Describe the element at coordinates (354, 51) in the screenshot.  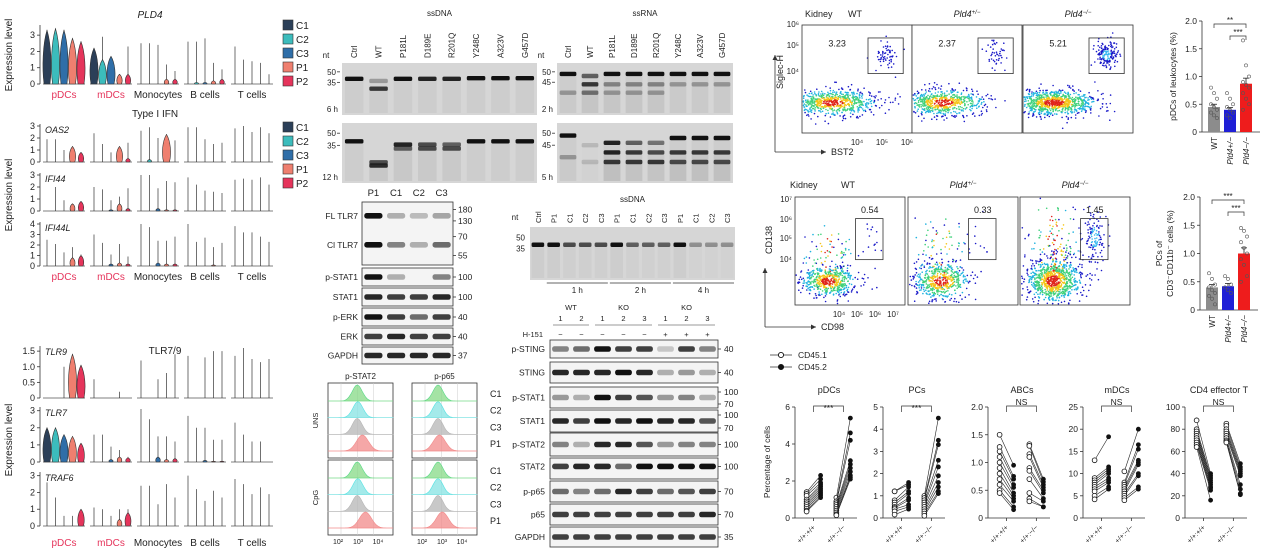
I see `lane-label: Ctrl` at that location.